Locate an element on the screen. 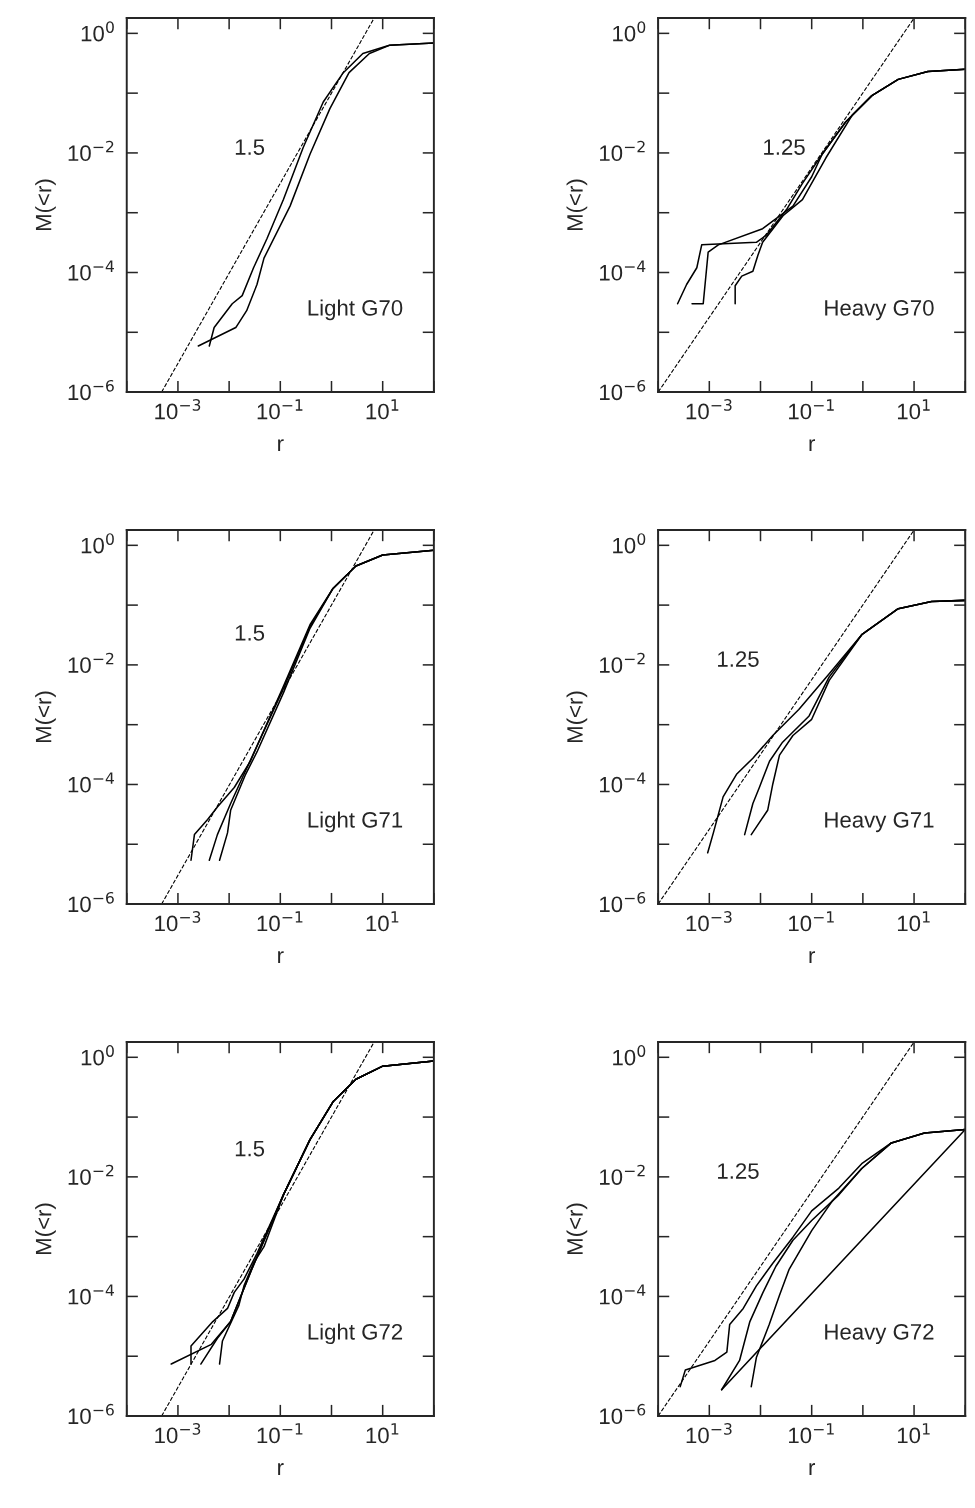 The width and height of the screenshot is (975, 1508). annotation: Light G70 is located at coordinates (355, 310).